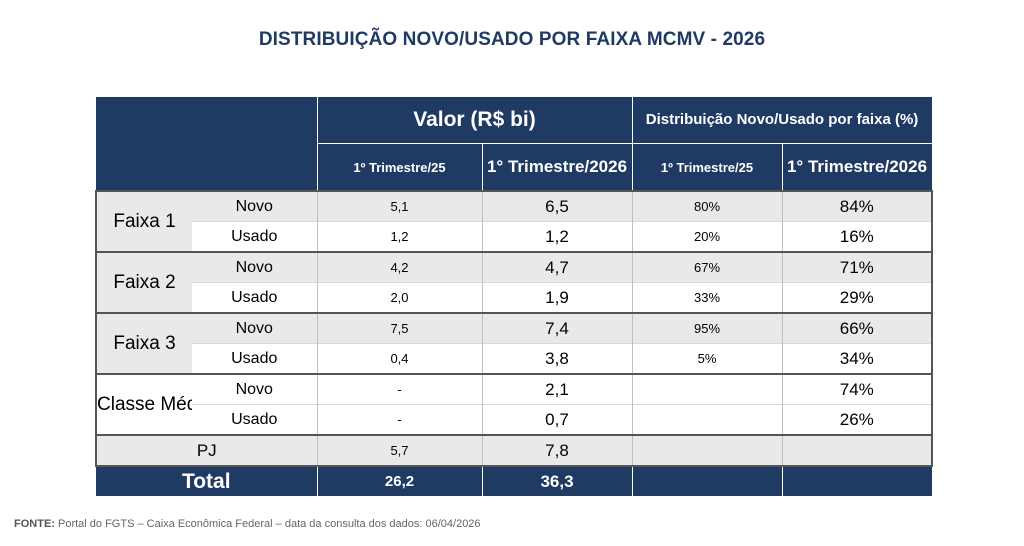 The height and width of the screenshot is (546, 1024). I want to click on valor-q1-25: 1,2, so click(399, 236).